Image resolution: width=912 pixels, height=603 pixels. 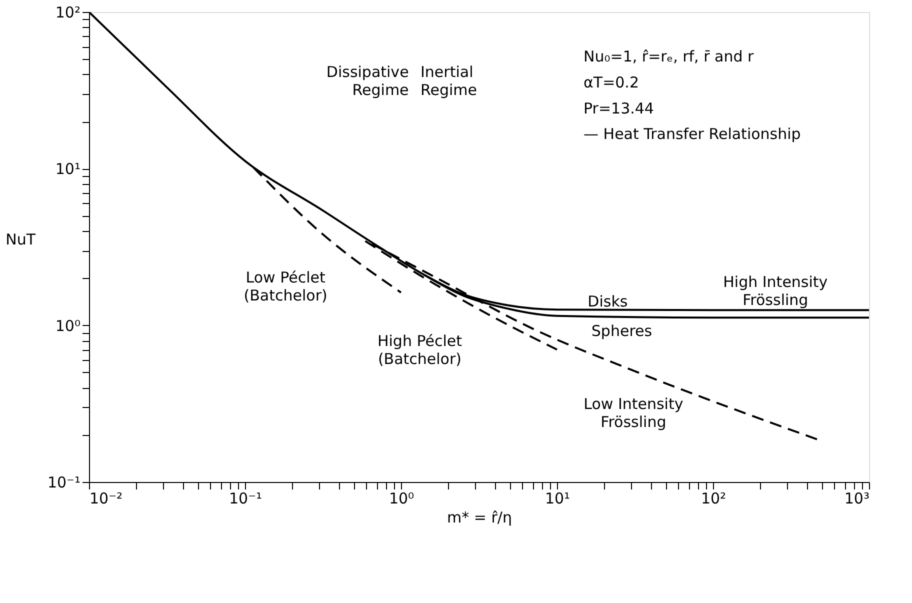 What do you see at coordinates (619, 108) in the screenshot?
I see `annotation: Pr=13.44` at bounding box center [619, 108].